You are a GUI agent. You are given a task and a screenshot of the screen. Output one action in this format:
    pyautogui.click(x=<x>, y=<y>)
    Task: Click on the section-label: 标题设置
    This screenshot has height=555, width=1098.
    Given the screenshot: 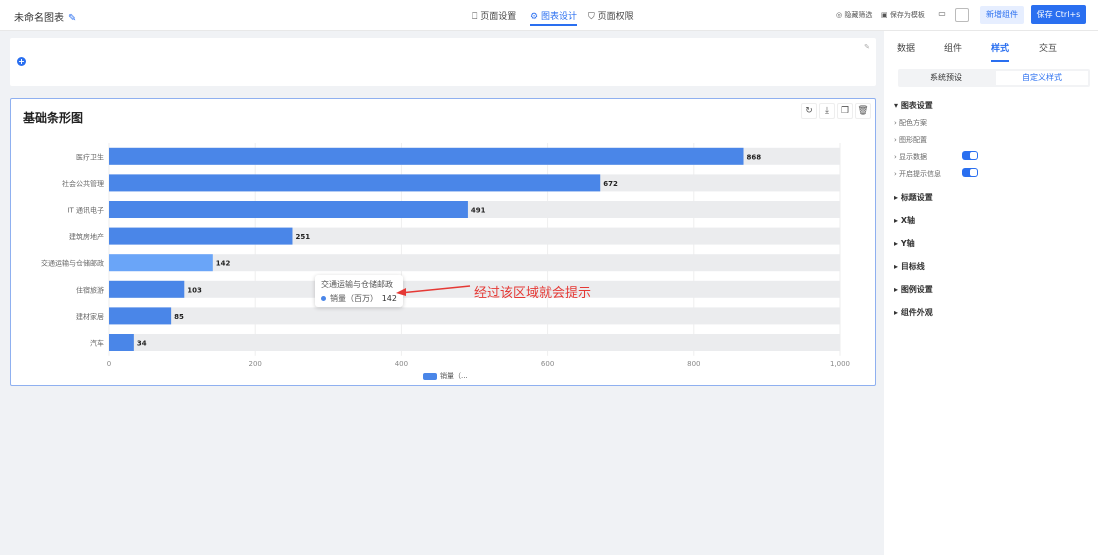 What is the action you would take?
    pyautogui.click(x=916, y=197)
    